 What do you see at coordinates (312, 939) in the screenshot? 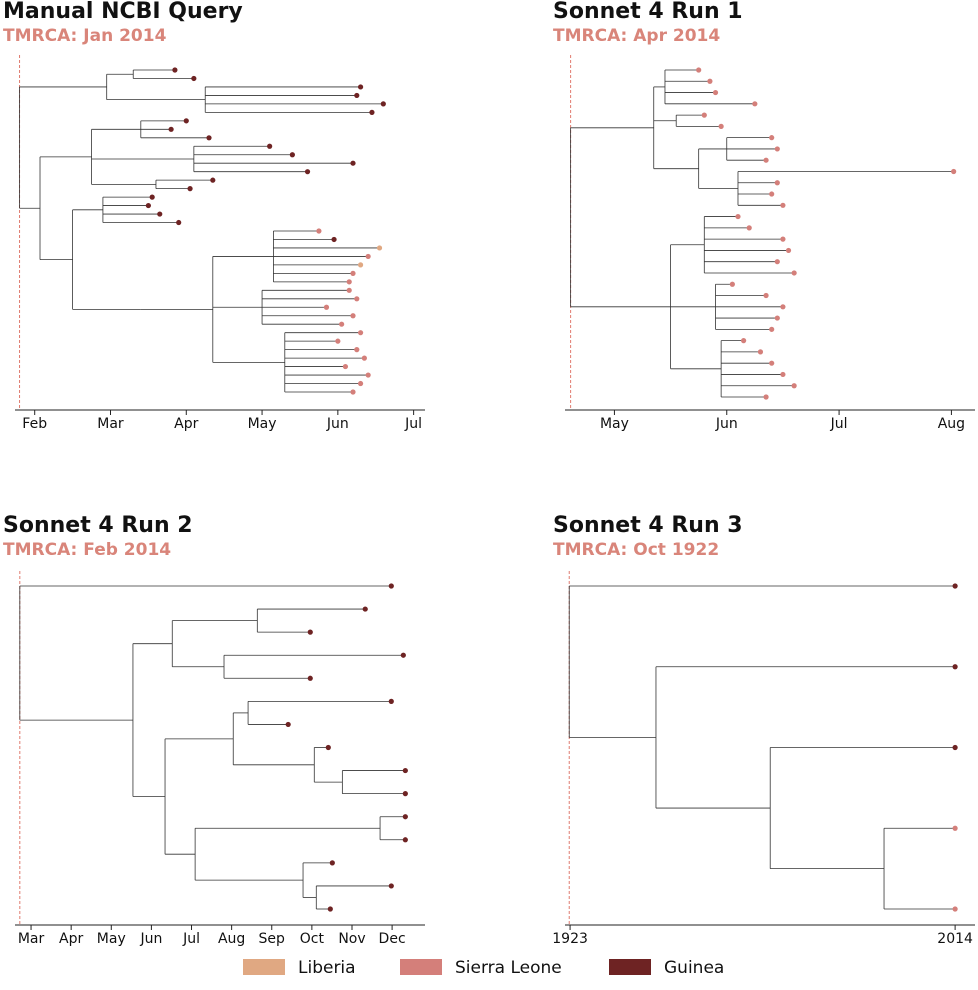
I see `x-tick-label: Oct` at bounding box center [312, 939].